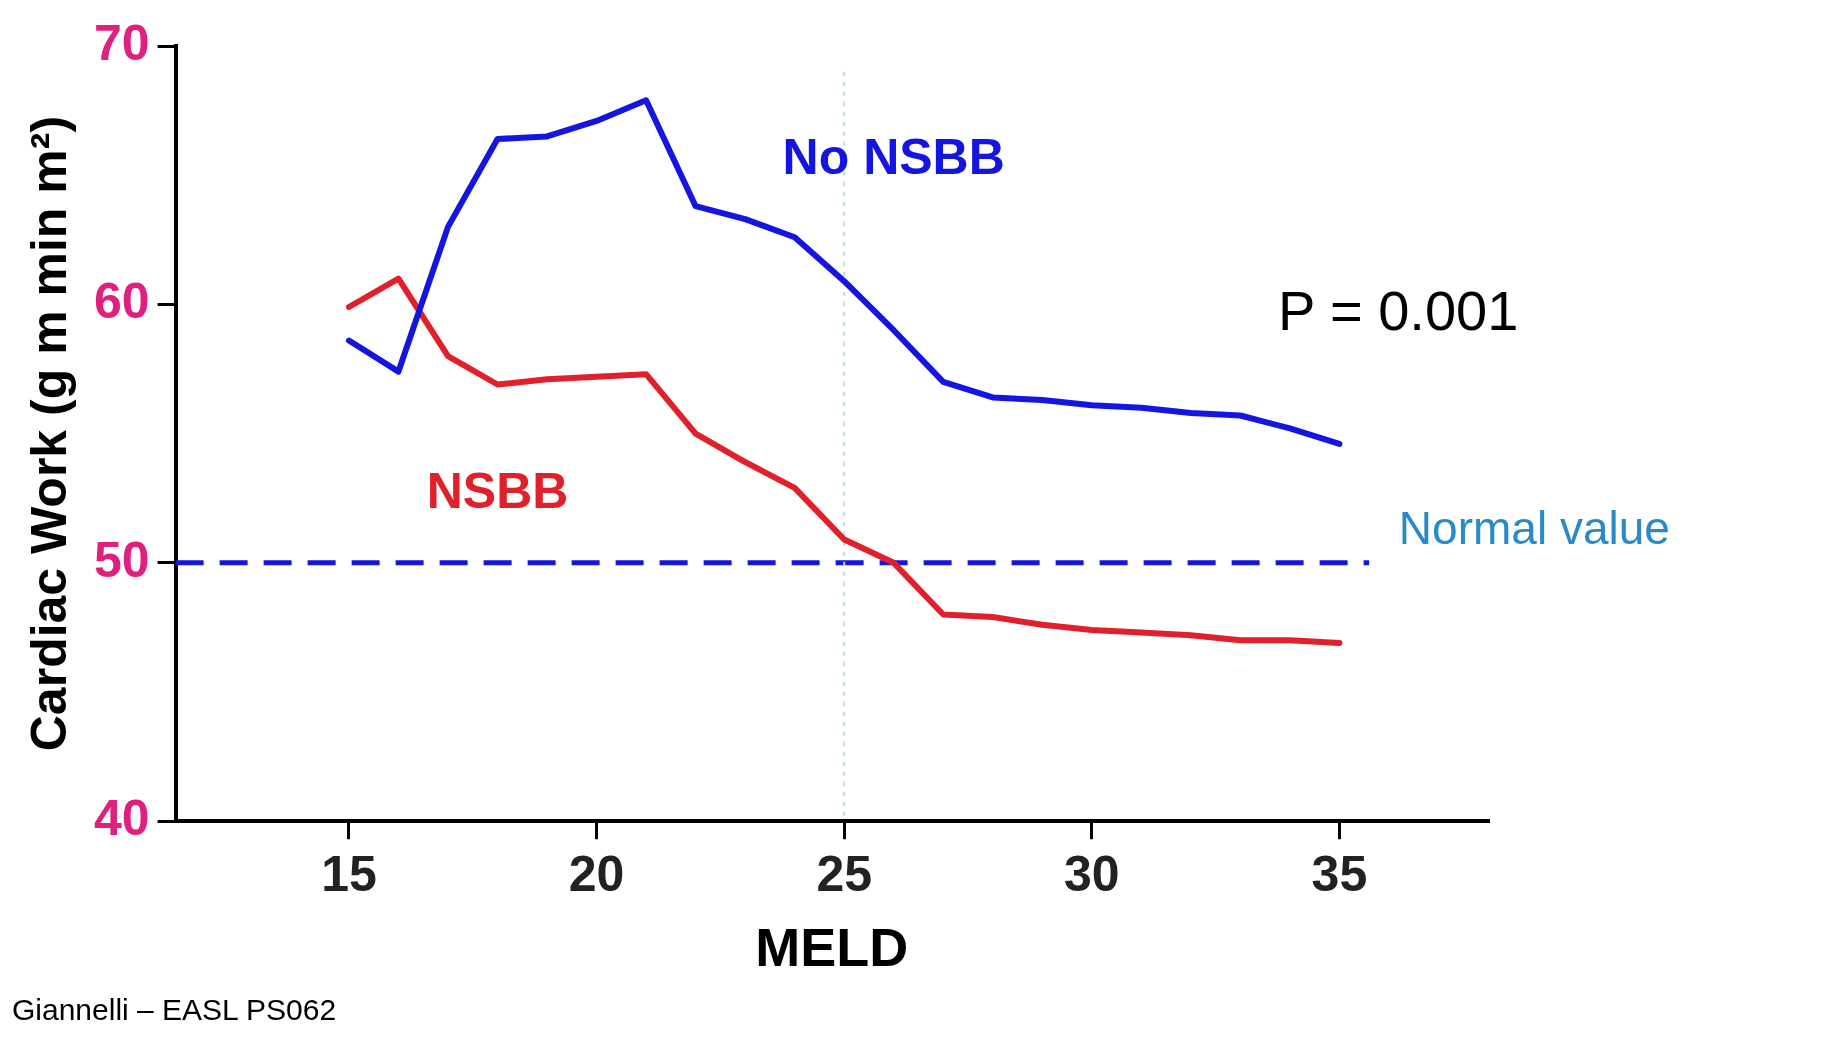 The height and width of the screenshot is (1047, 1846). What do you see at coordinates (121, 817) in the screenshot?
I see `y-tick-label: 40` at bounding box center [121, 817].